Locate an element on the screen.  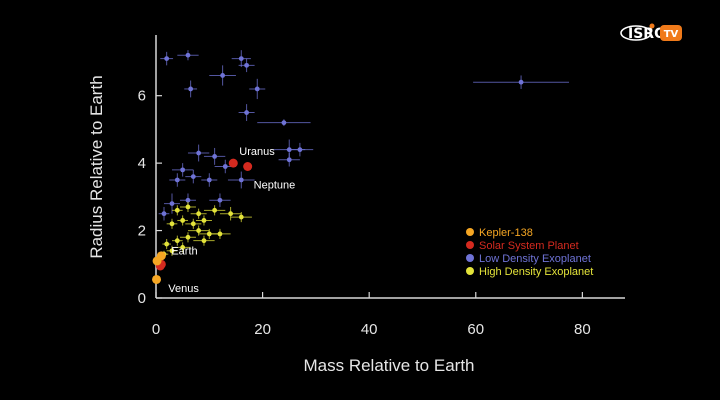
x-tick-label: 80 is located at coordinates (582, 329).